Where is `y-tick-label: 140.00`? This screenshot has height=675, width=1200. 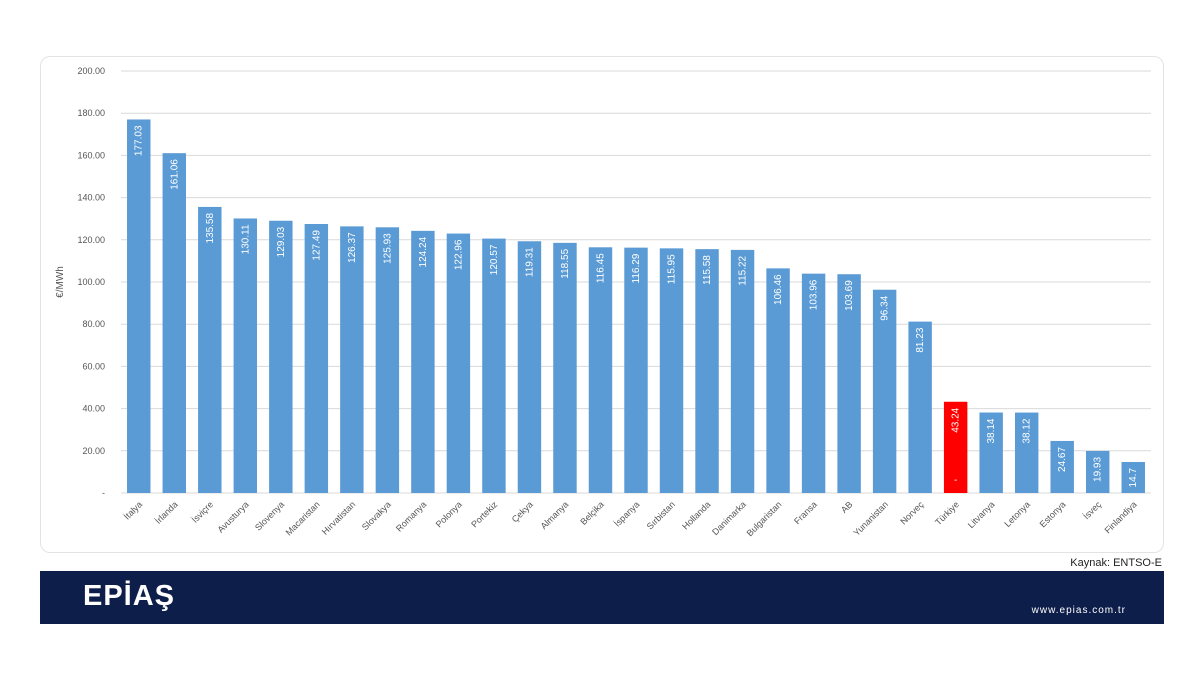 y-tick-label: 140.00 is located at coordinates (91, 198).